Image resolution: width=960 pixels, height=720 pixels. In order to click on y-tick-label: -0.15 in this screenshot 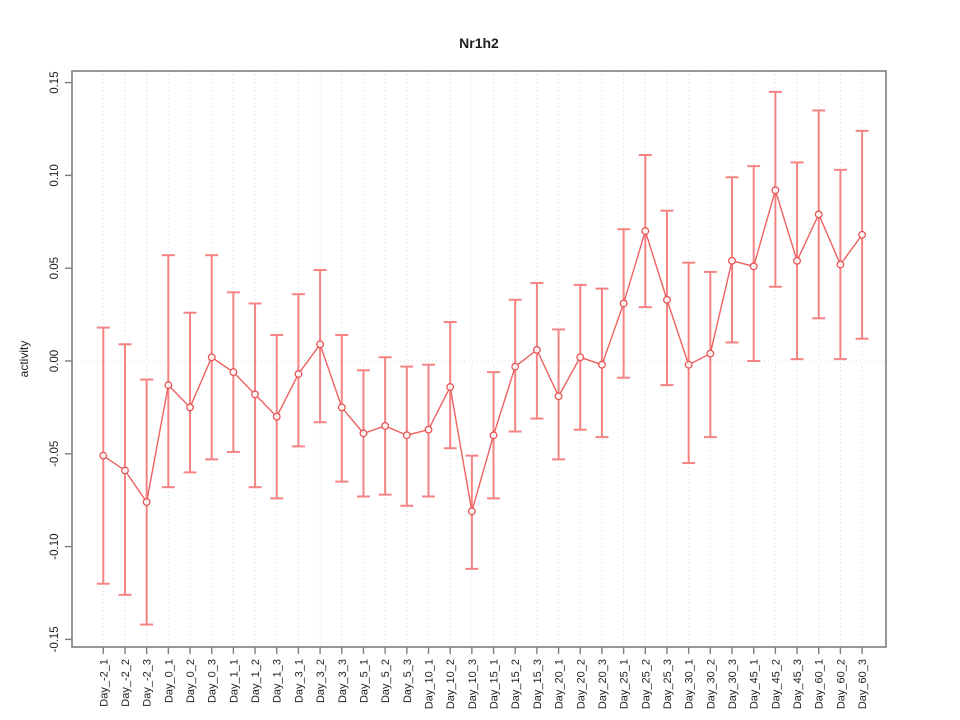, I will do `click(55, 639)`.